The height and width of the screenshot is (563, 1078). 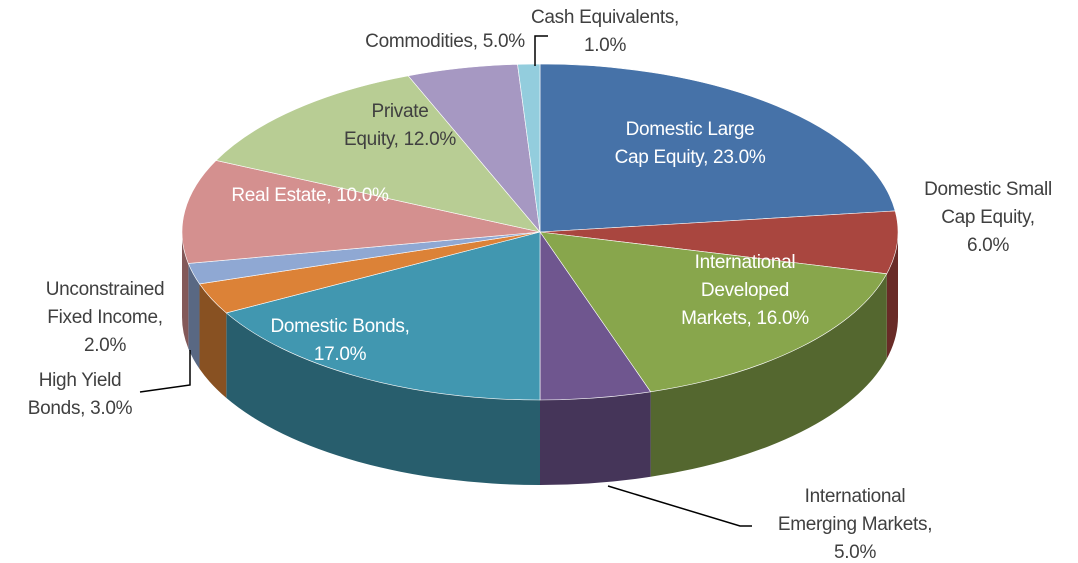 What do you see at coordinates (855, 552) in the screenshot?
I see `data-label-line: 5.0%` at bounding box center [855, 552].